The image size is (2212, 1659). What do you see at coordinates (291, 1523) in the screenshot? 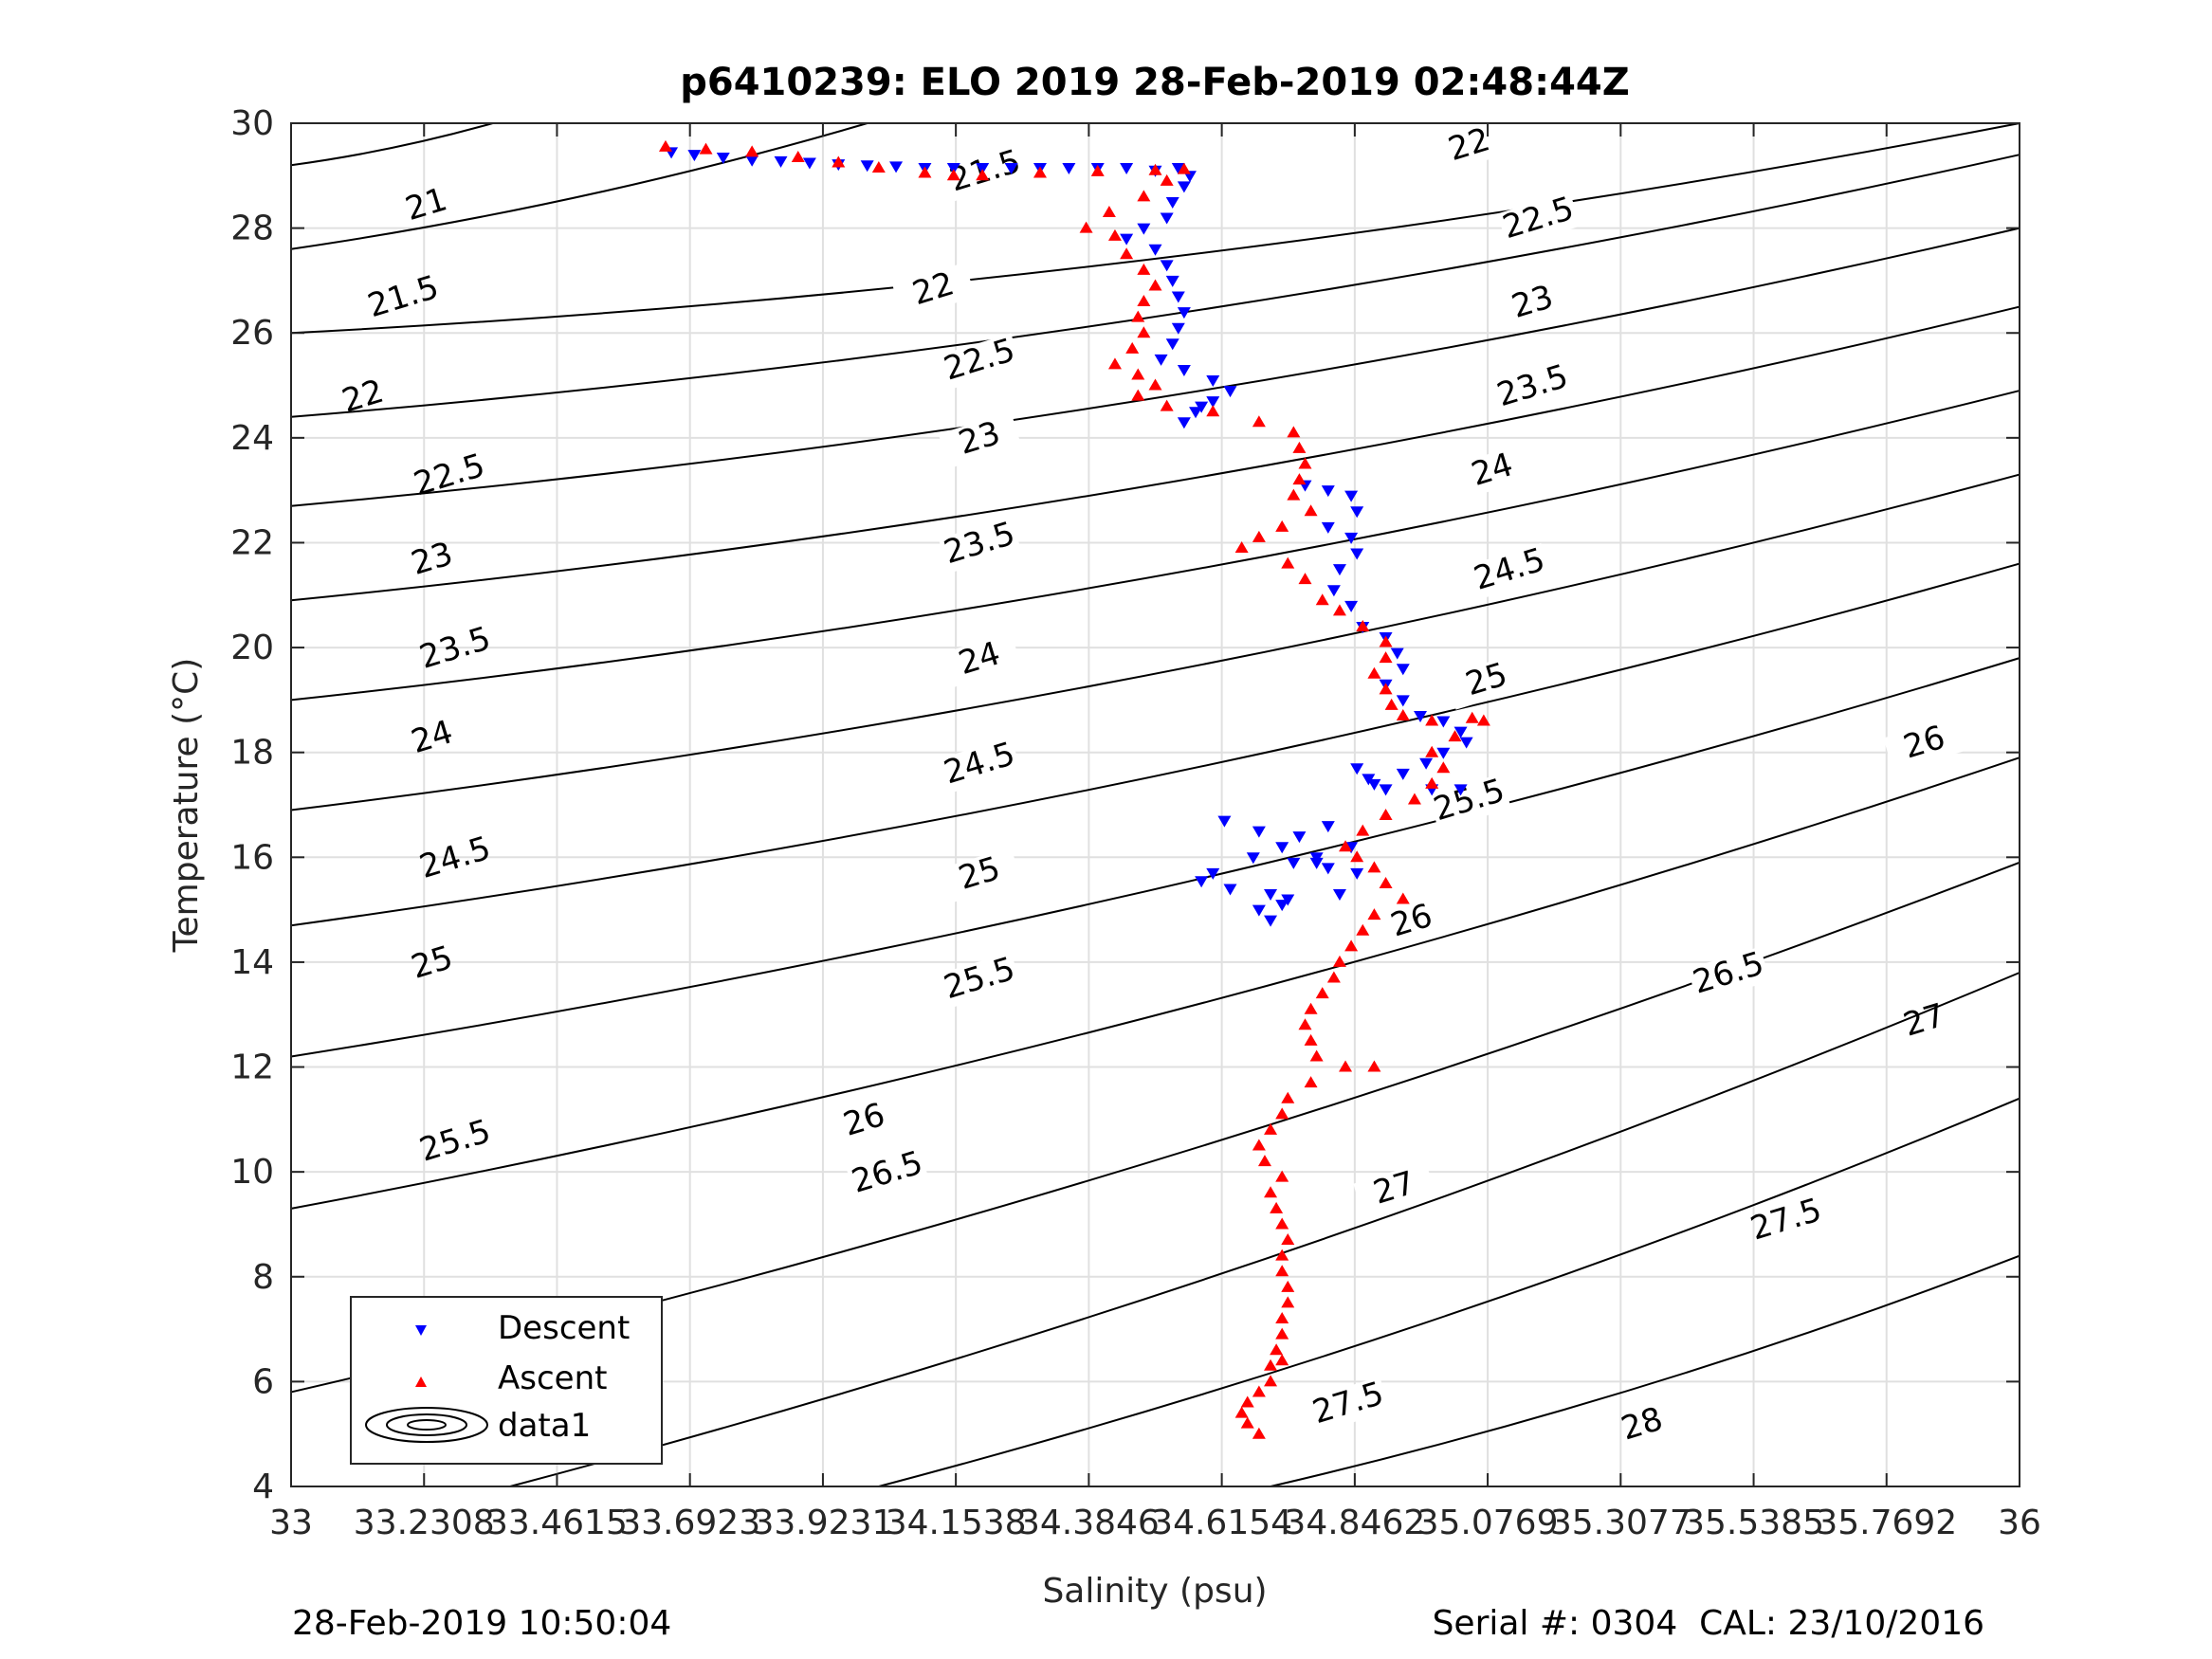
I see `x-tick-label: 33` at bounding box center [291, 1523].